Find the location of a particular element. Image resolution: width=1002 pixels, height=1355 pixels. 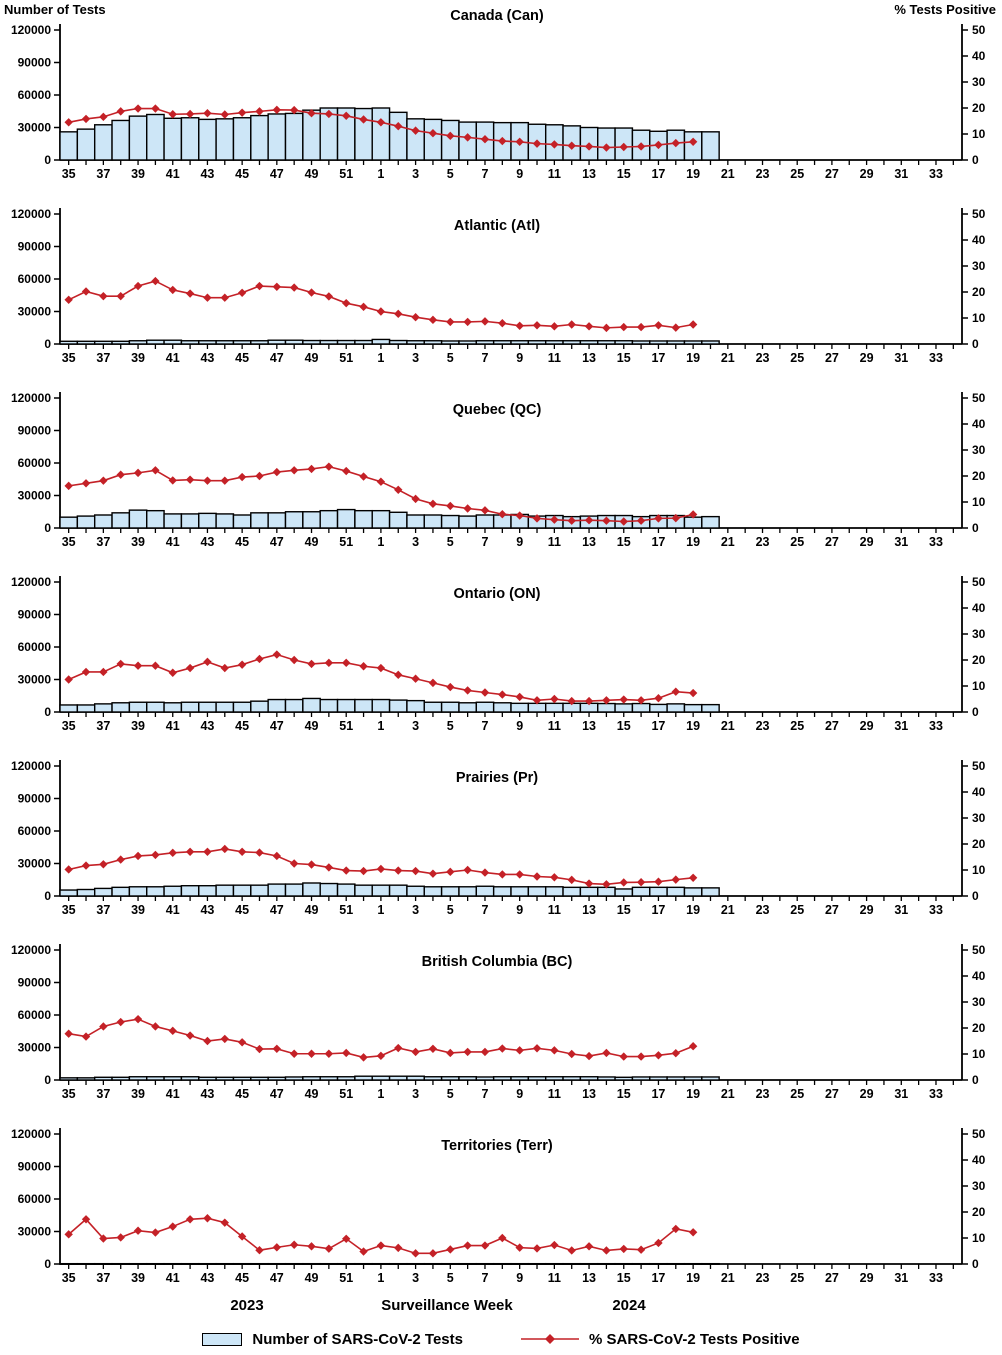

panel-title: Ontario (ON) is located at coordinates (497, 594).